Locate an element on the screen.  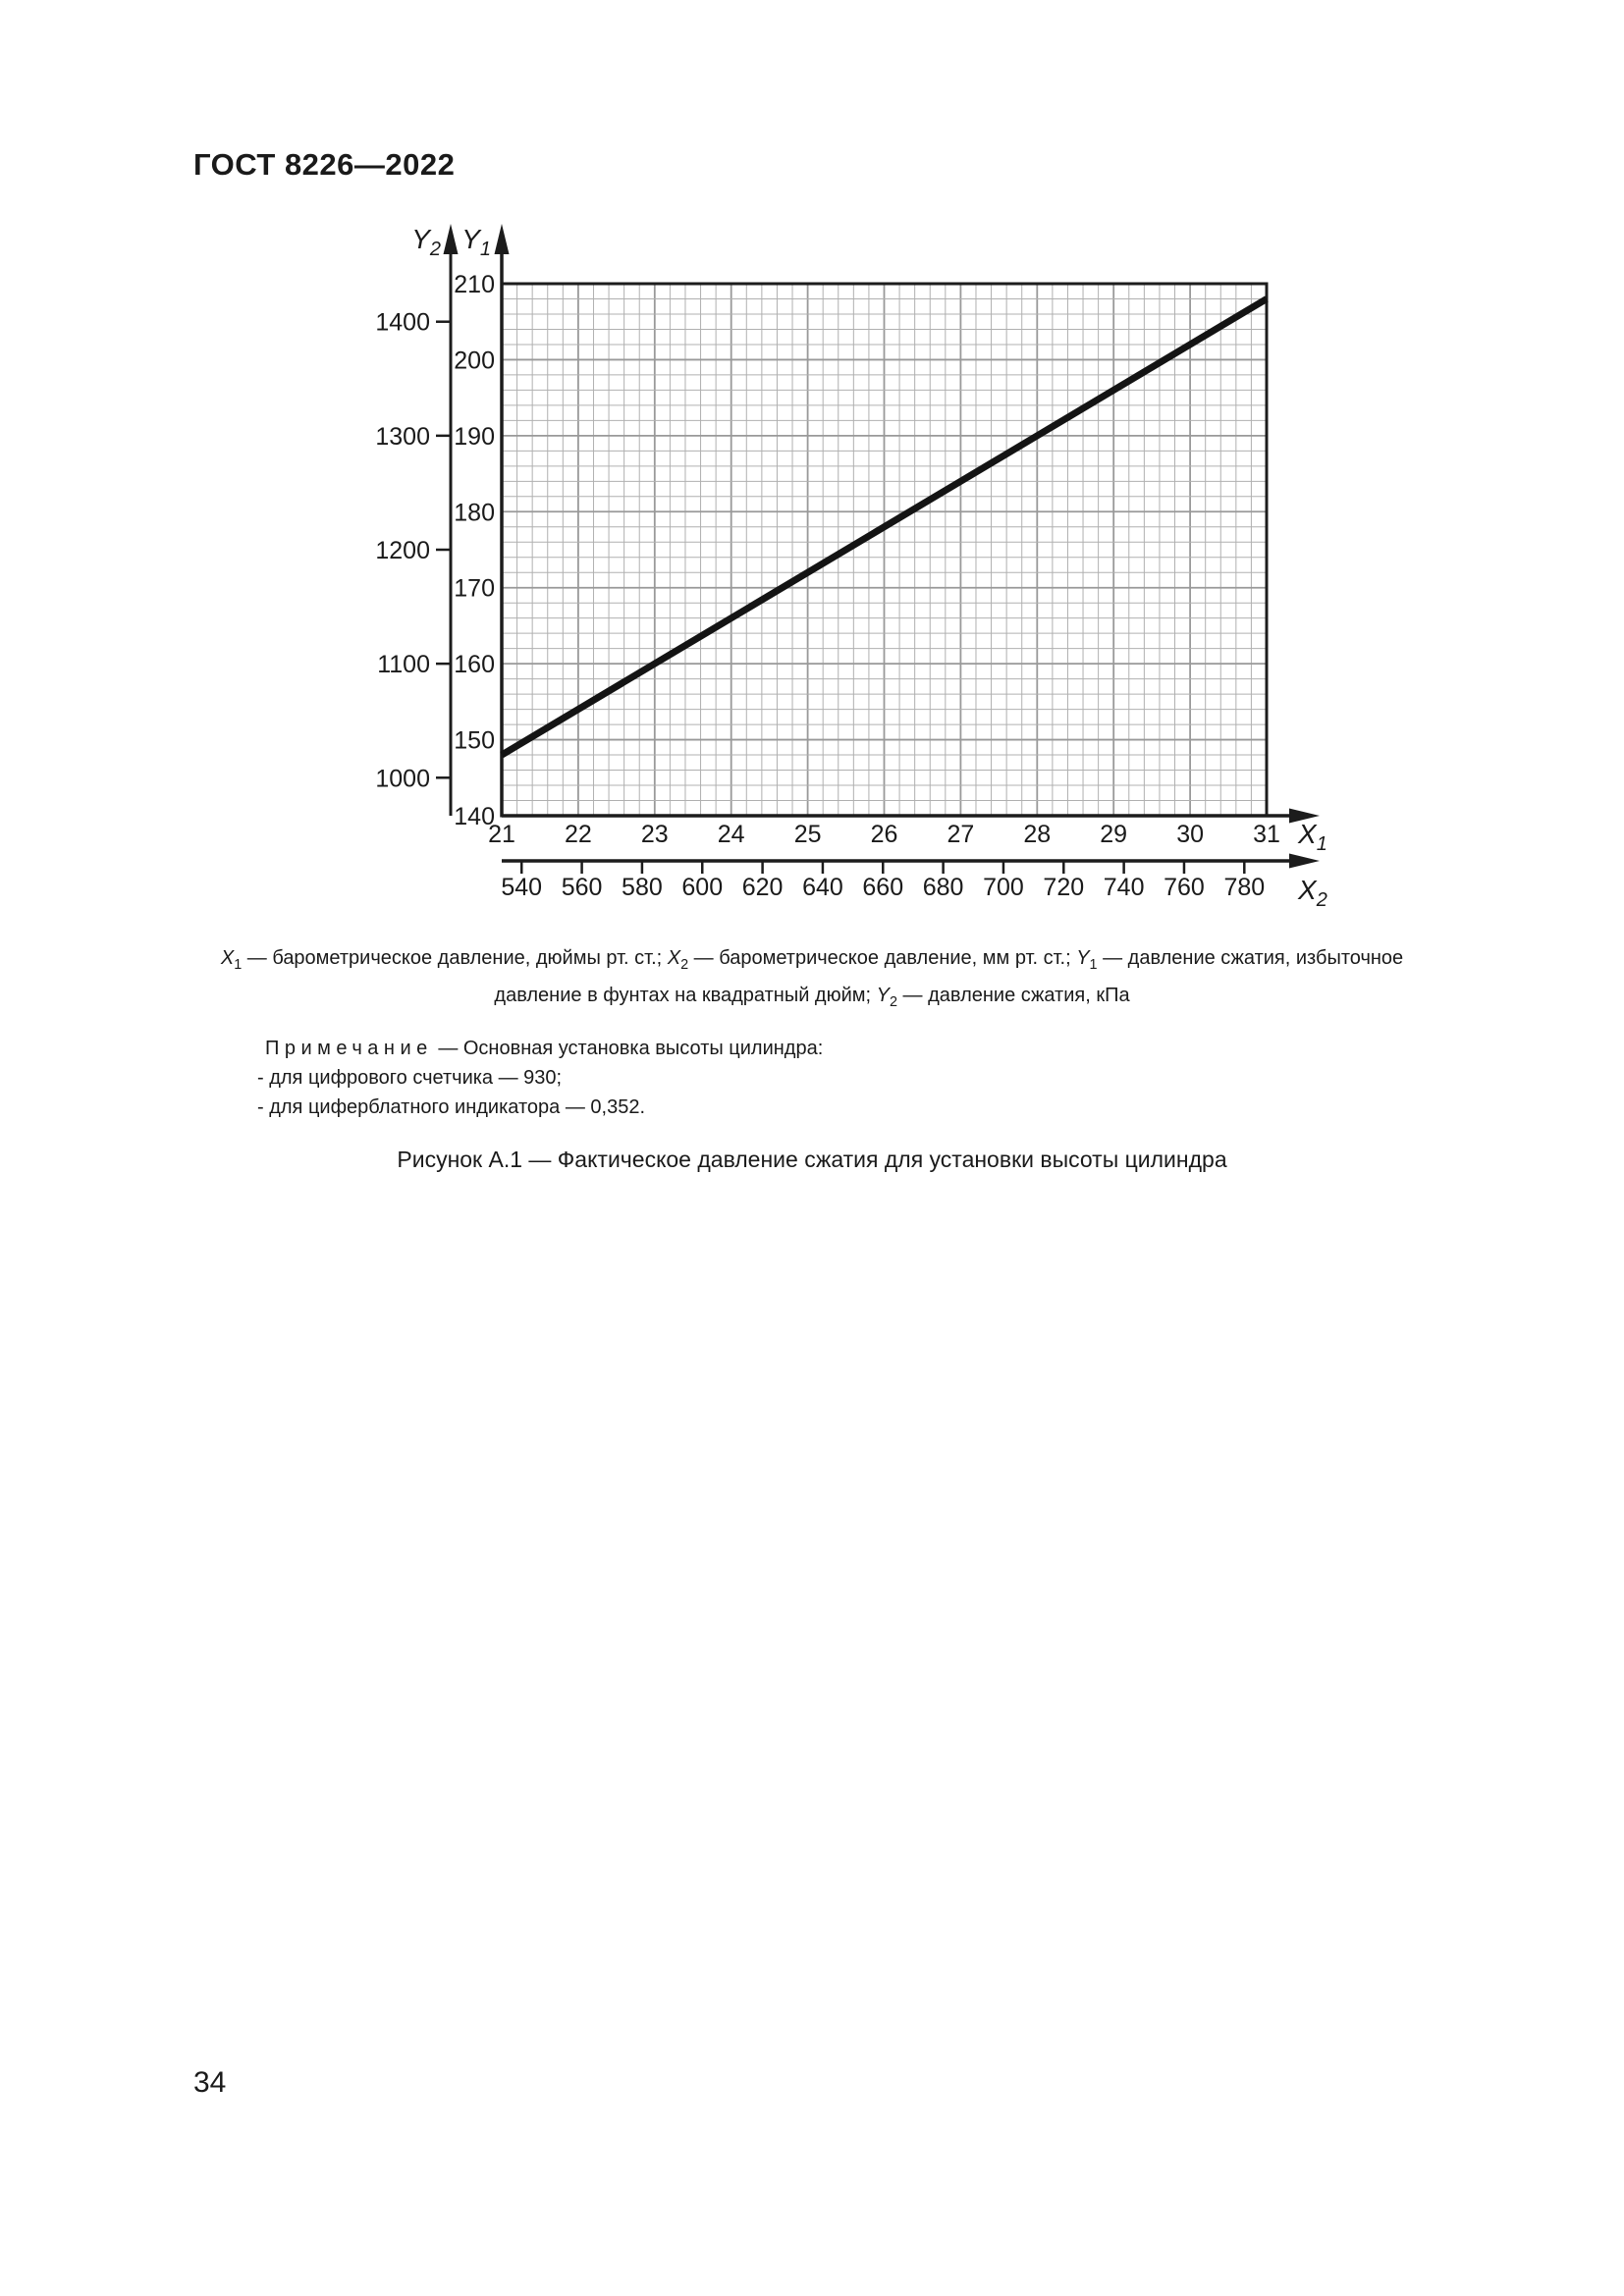
x2-tick-label: 660 is located at coordinates (882, 887).